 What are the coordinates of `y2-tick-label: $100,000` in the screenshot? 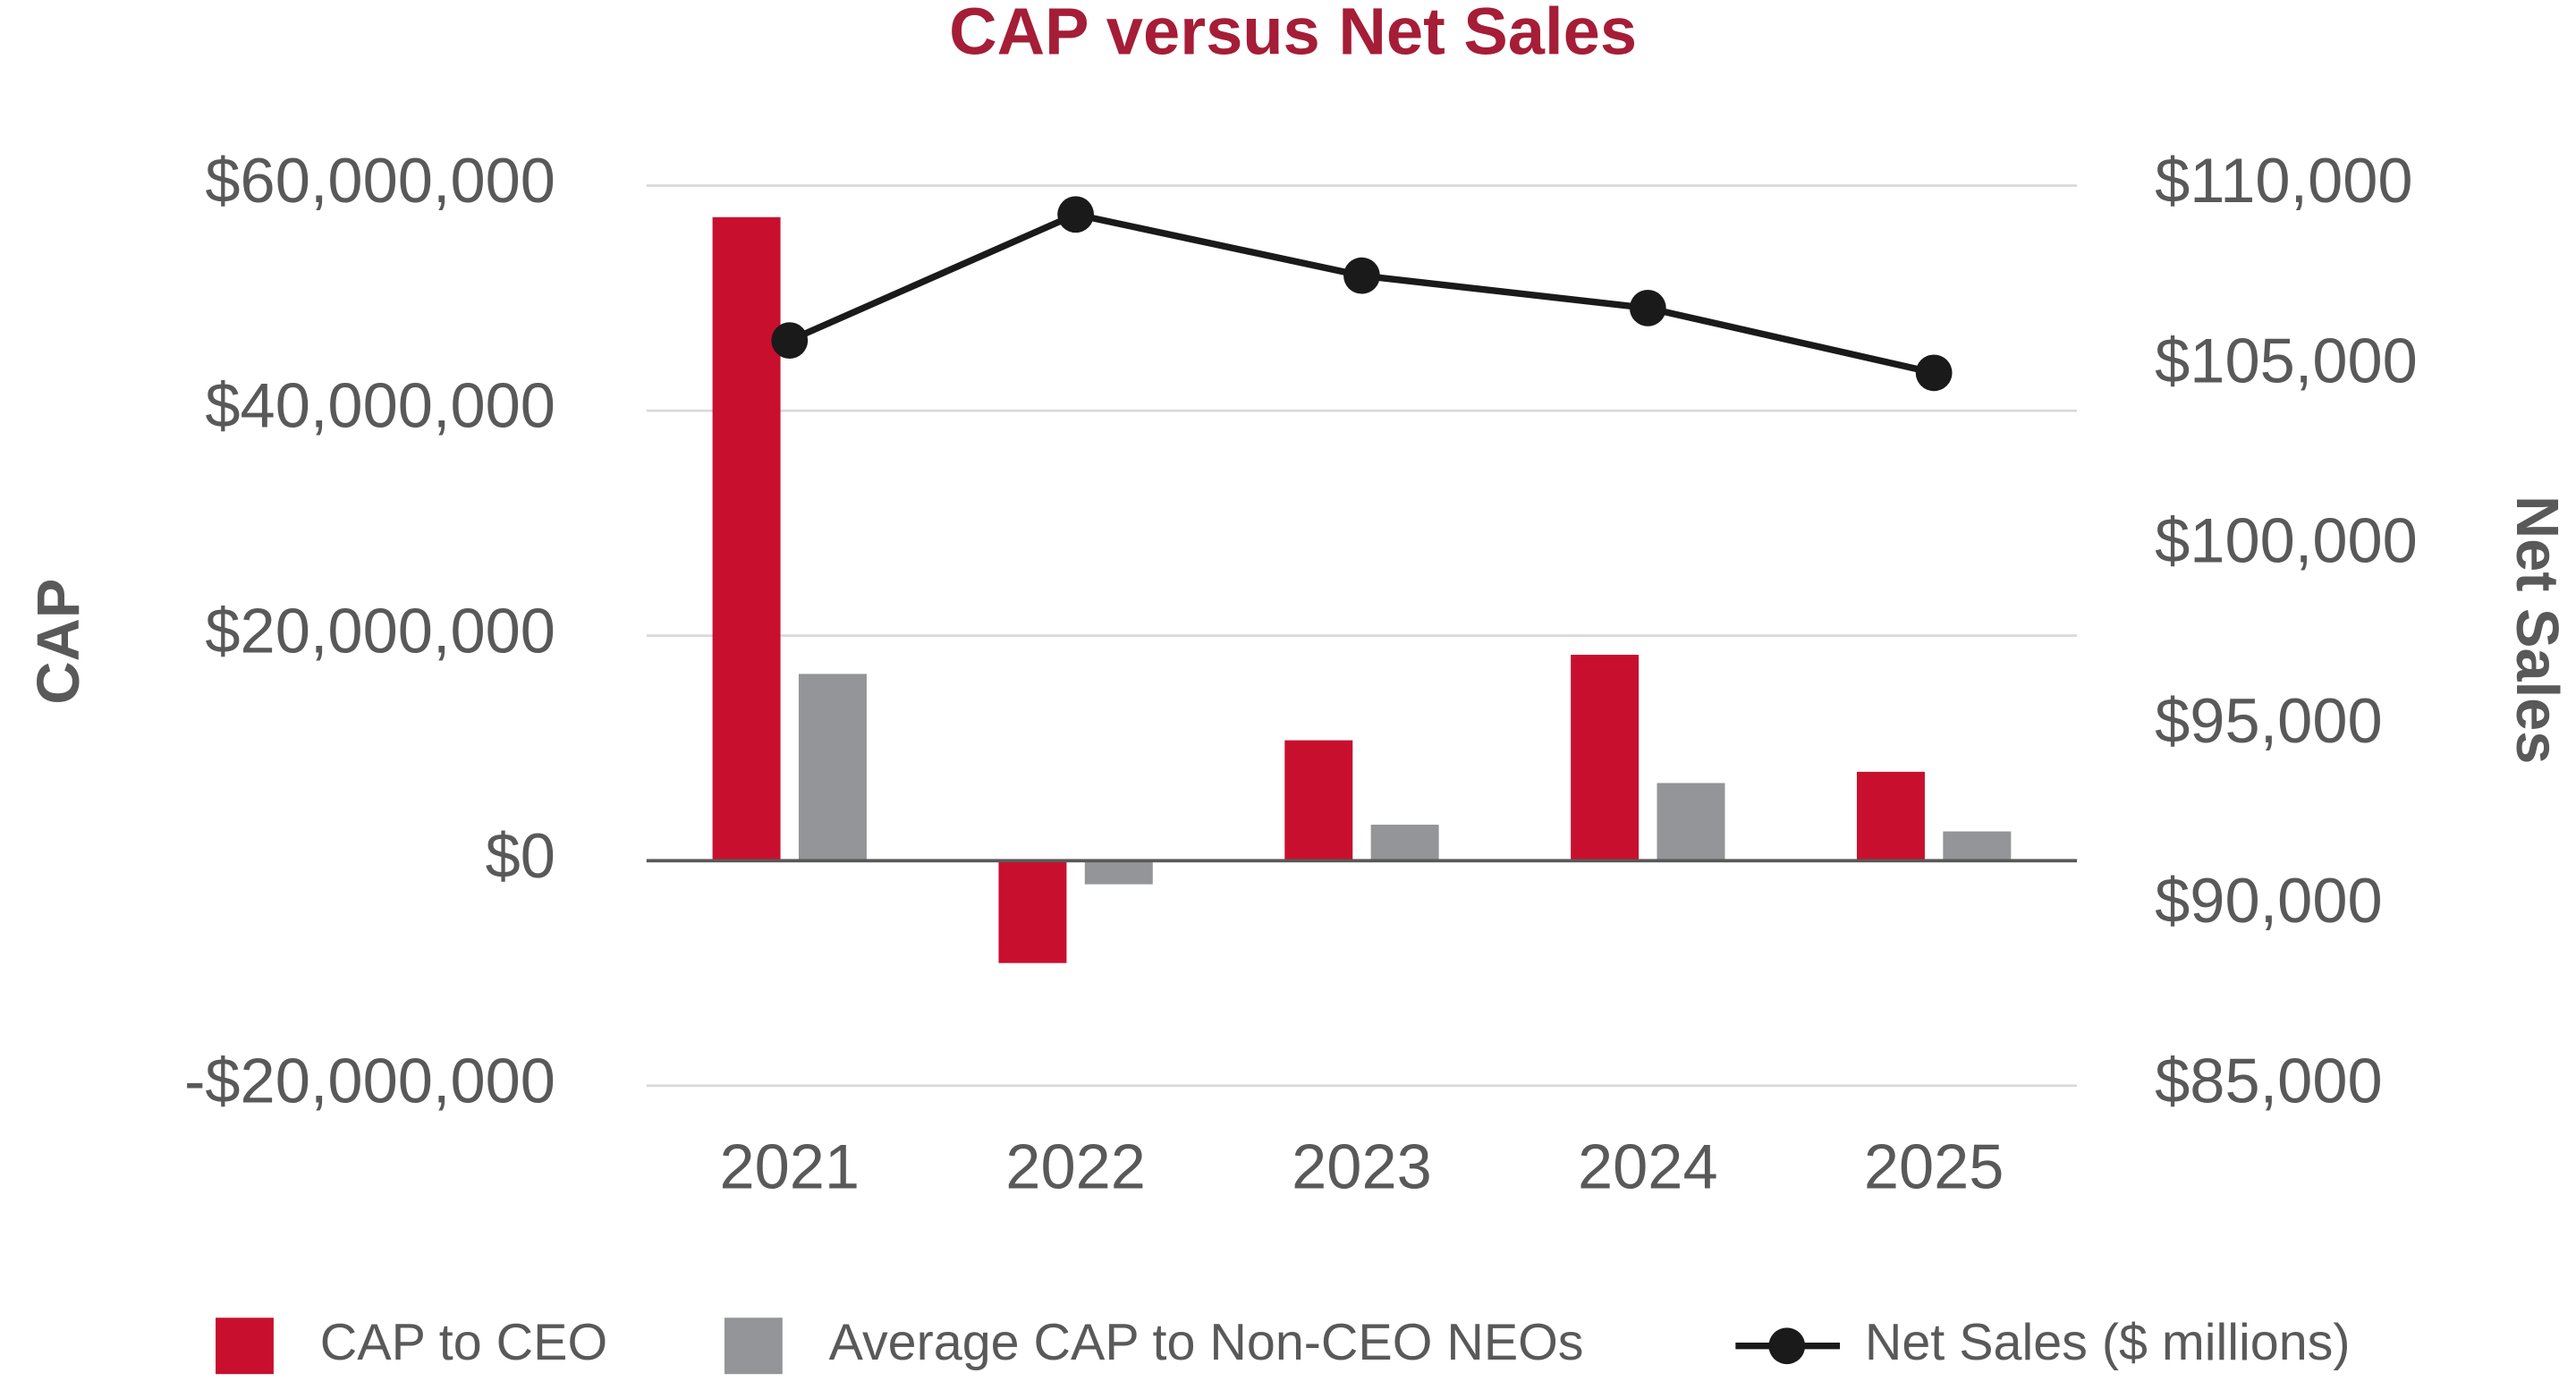 It's located at (2286, 540).